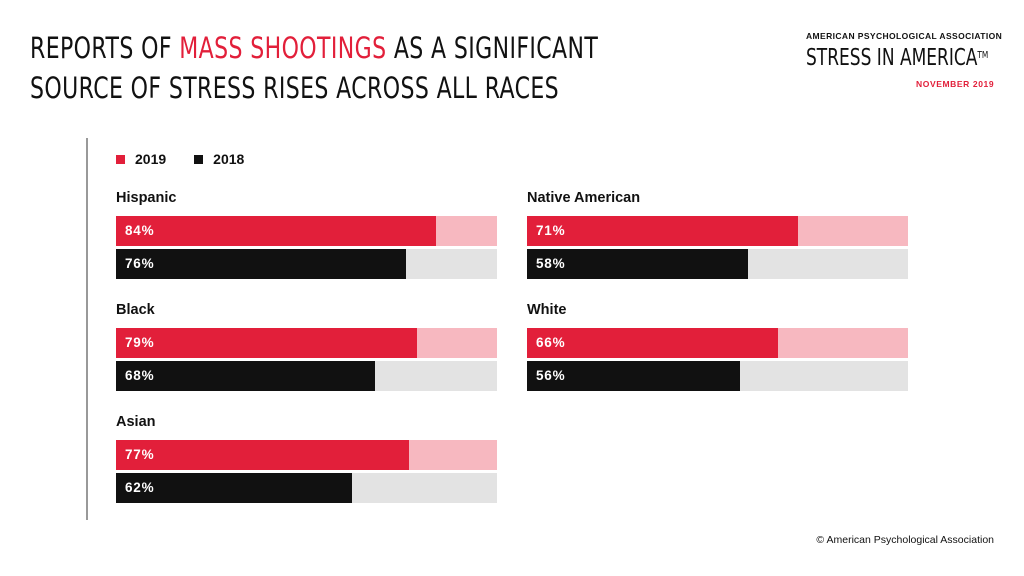 The width and height of the screenshot is (1024, 576). I want to click on headline-line2: SOURCE OF STRESS RISES ACROSS ALL RACES, so click(295, 88).